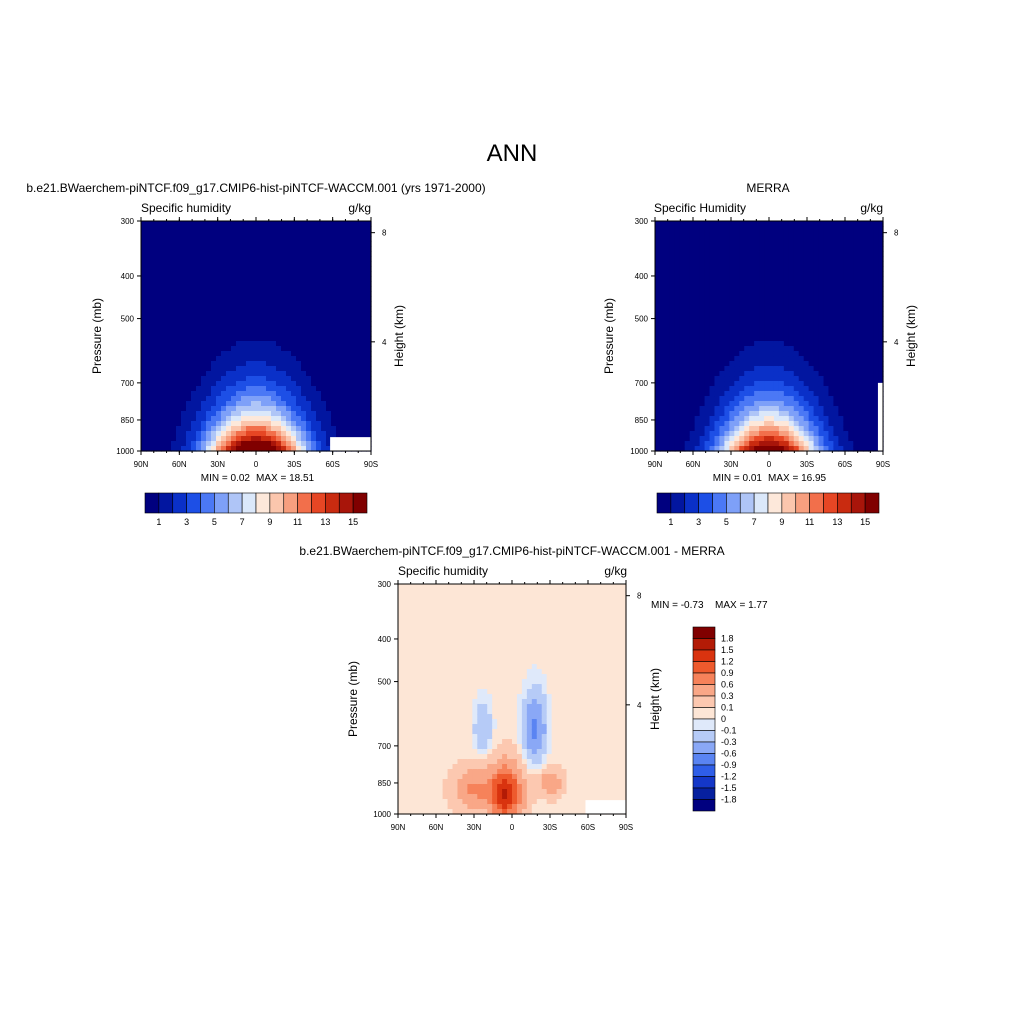 This screenshot has height=1024, width=1024. I want to click on y-tick-label: 700, so click(642, 383).